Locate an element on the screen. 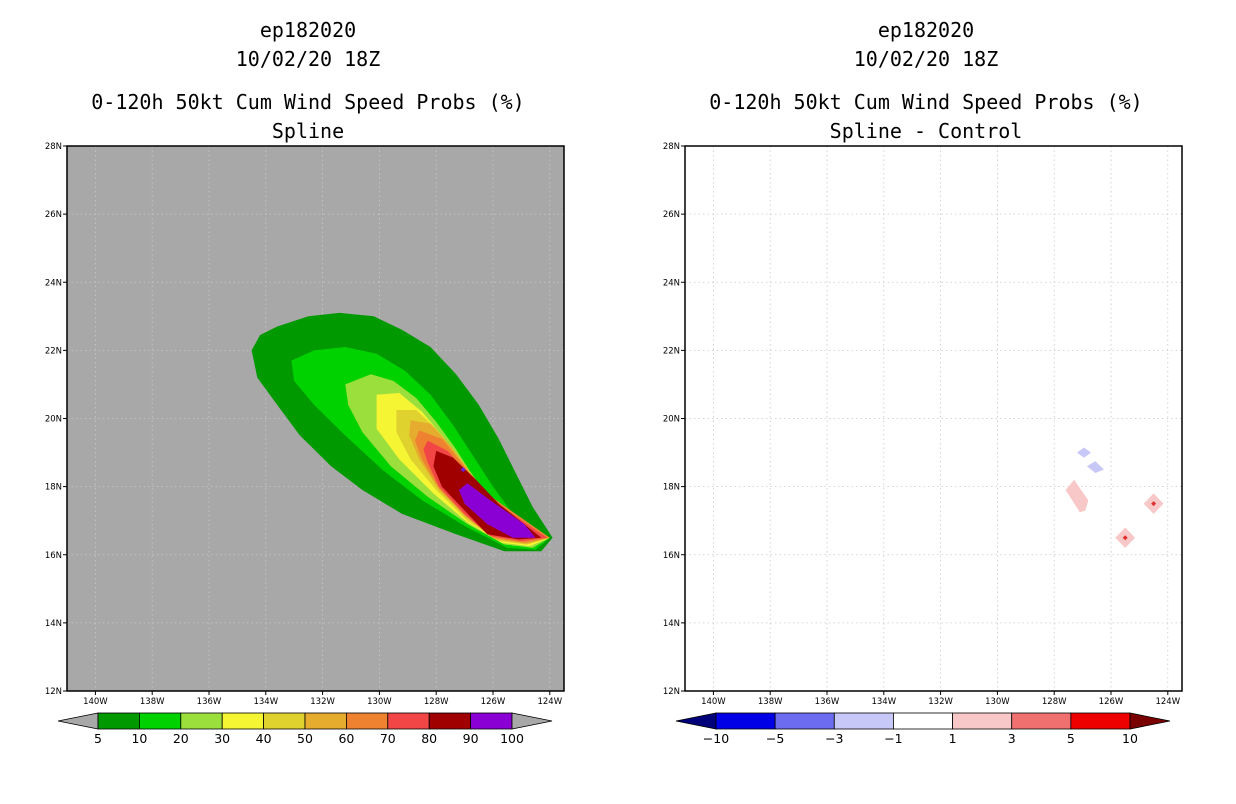 Image resolution: width=1236 pixels, height=804 pixels. chart-title-right: 0-120h 50kt Cum Wind Speed Probs (%) is located at coordinates (925, 102).